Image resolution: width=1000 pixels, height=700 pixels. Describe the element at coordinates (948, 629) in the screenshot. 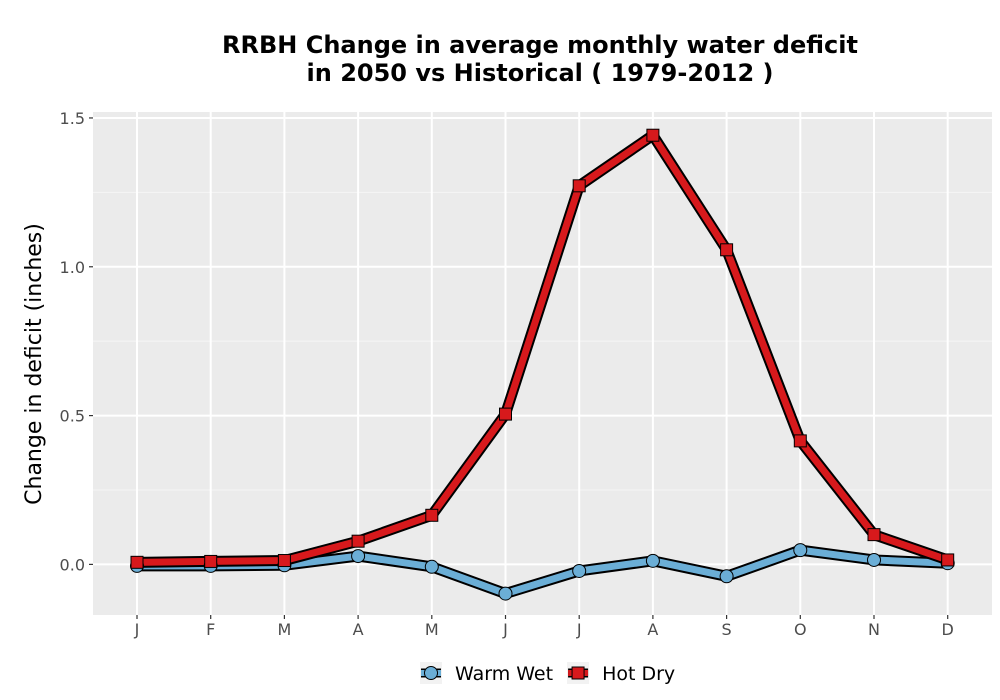

I see `x-tick-label: D` at that location.